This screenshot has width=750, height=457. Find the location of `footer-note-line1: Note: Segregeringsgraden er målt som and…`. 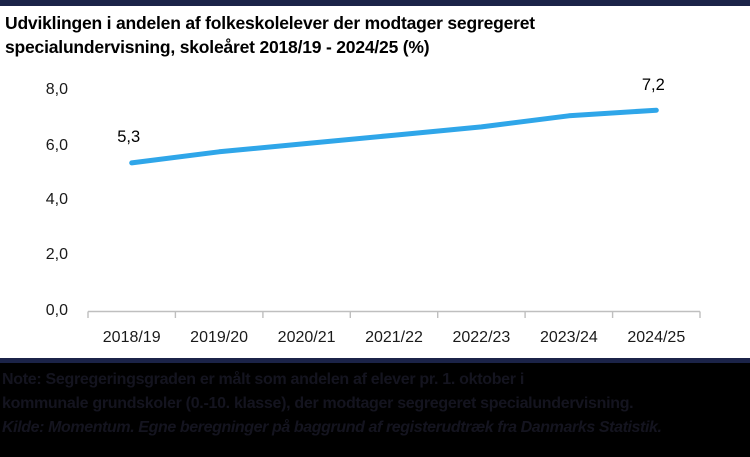

footer-note-line1: Note: Segregeringsgraden er målt som and… is located at coordinates (263, 379).